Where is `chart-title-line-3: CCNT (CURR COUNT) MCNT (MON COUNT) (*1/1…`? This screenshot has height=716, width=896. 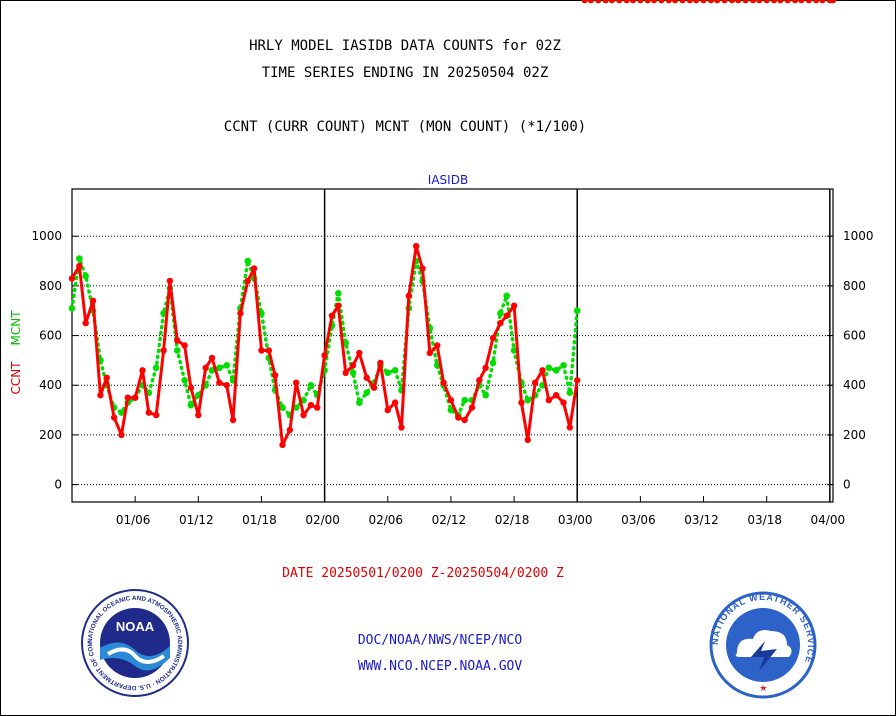 chart-title-line-3: CCNT (CURR COUNT) MCNT (MON COUNT) (*1/1… is located at coordinates (405, 127).